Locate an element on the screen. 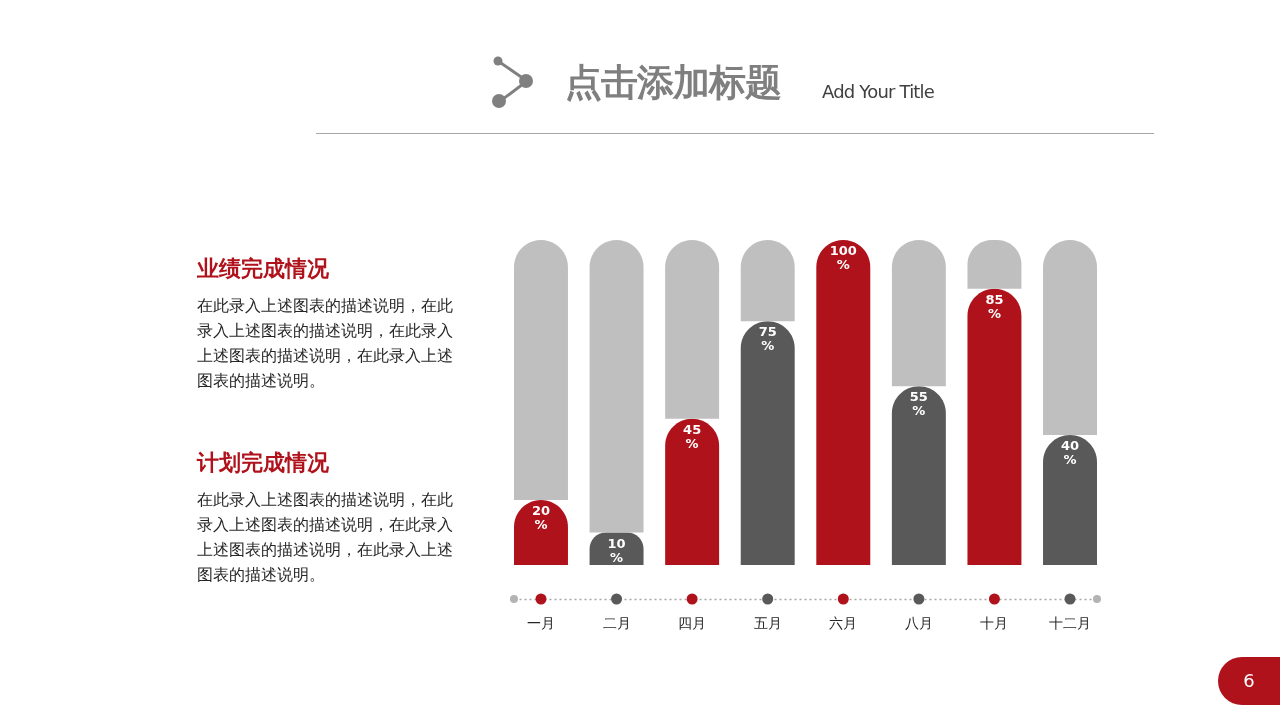 This screenshot has width=1280, height=720. x-tick-label: 一月 is located at coordinates (540, 622).